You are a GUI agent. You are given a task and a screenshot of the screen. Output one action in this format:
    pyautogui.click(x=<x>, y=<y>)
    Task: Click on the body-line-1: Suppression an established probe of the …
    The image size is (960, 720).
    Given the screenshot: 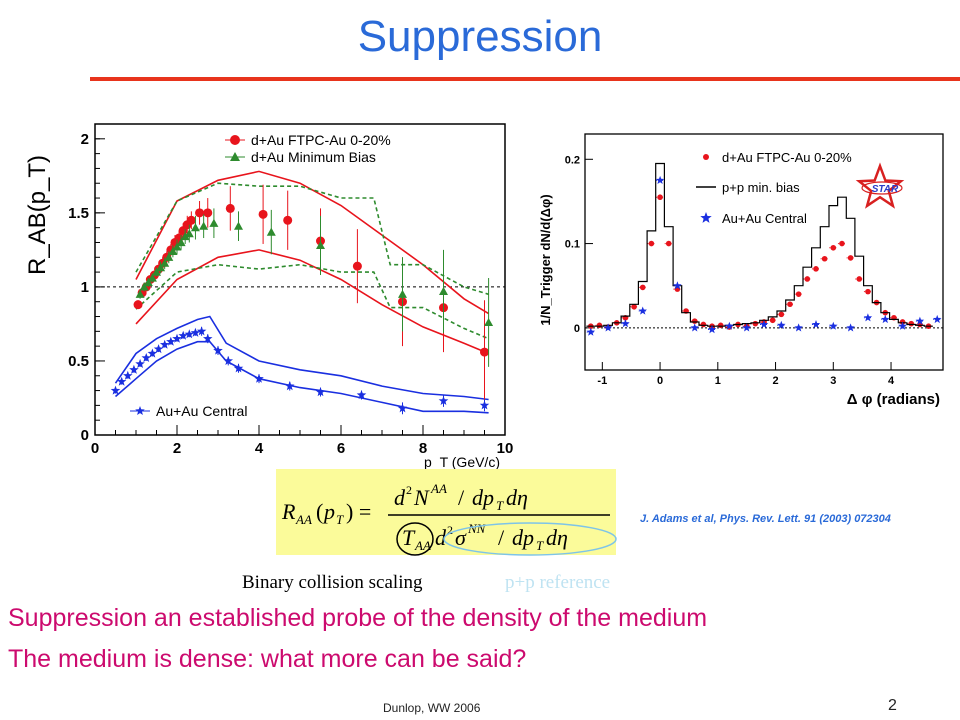 What is the action you would take?
    pyautogui.click(x=358, y=618)
    